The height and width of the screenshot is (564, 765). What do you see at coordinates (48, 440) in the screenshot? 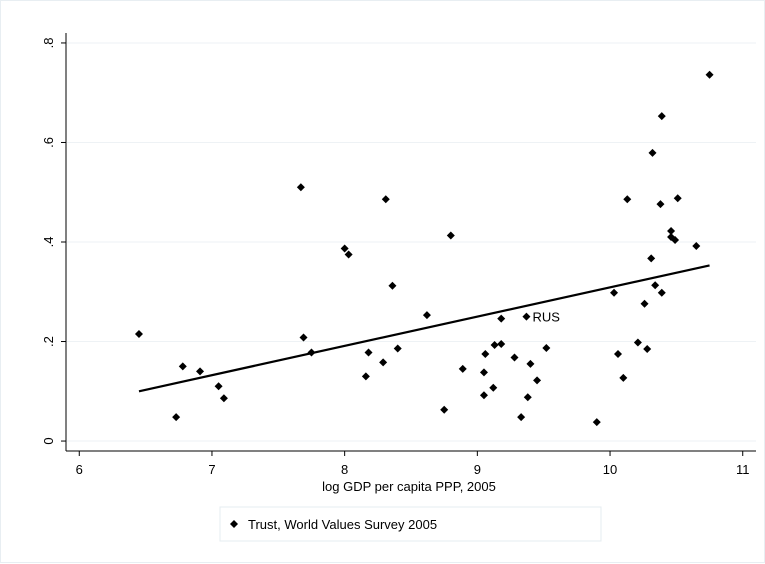
I see `y-tick-label: 0` at bounding box center [48, 440].